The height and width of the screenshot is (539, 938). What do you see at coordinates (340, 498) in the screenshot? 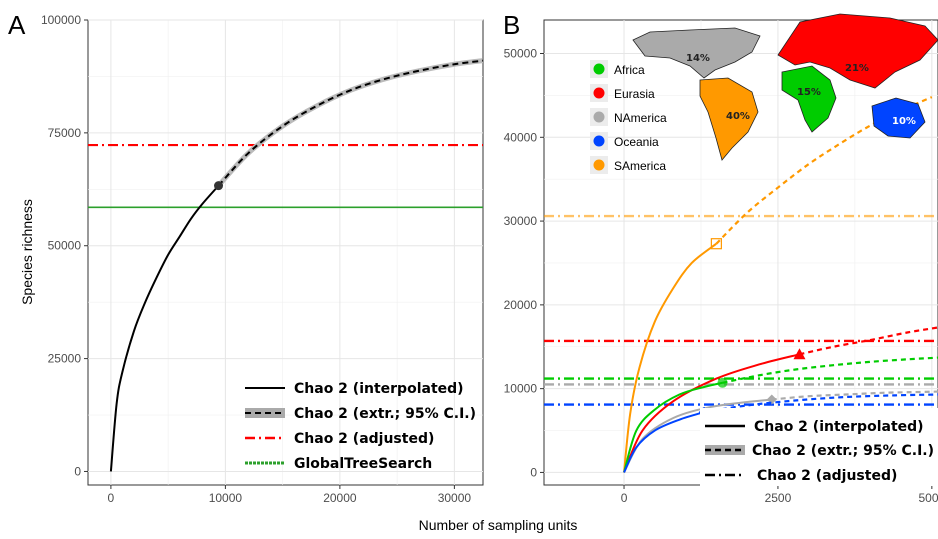
I see `x-tick-label: 20000` at bounding box center [340, 498].